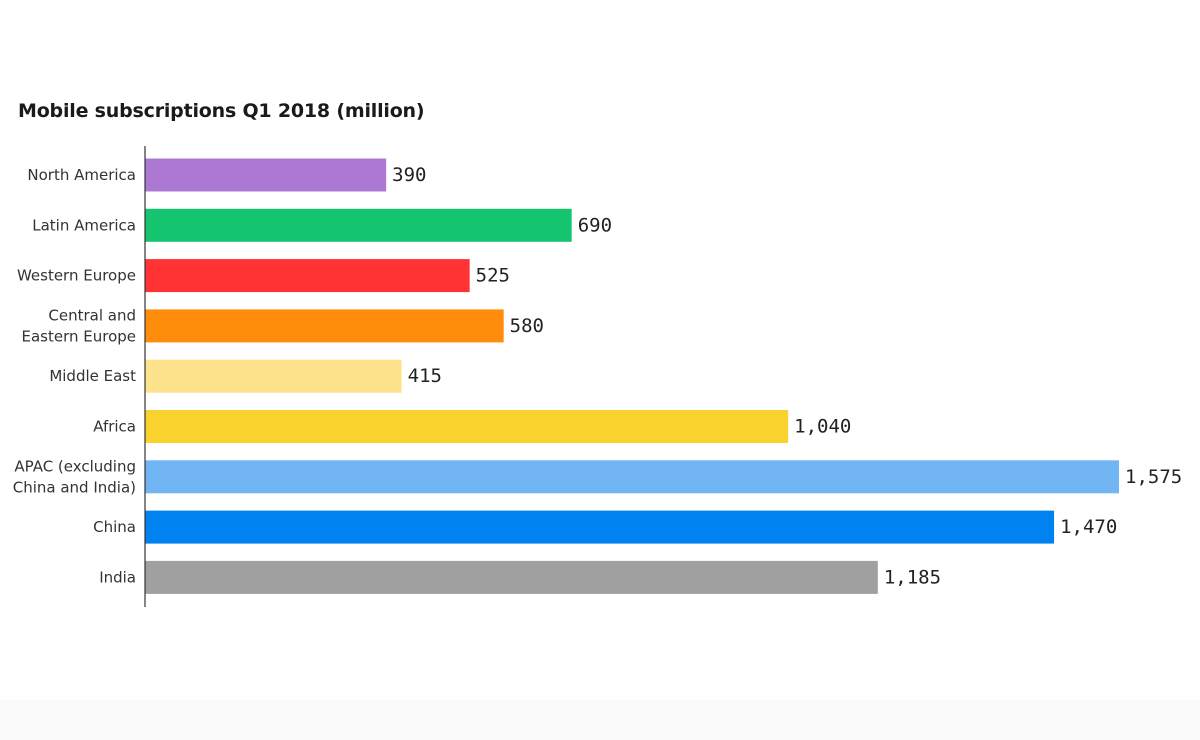  Describe the element at coordinates (511, 577) in the screenshot. I see `bar-india` at that location.